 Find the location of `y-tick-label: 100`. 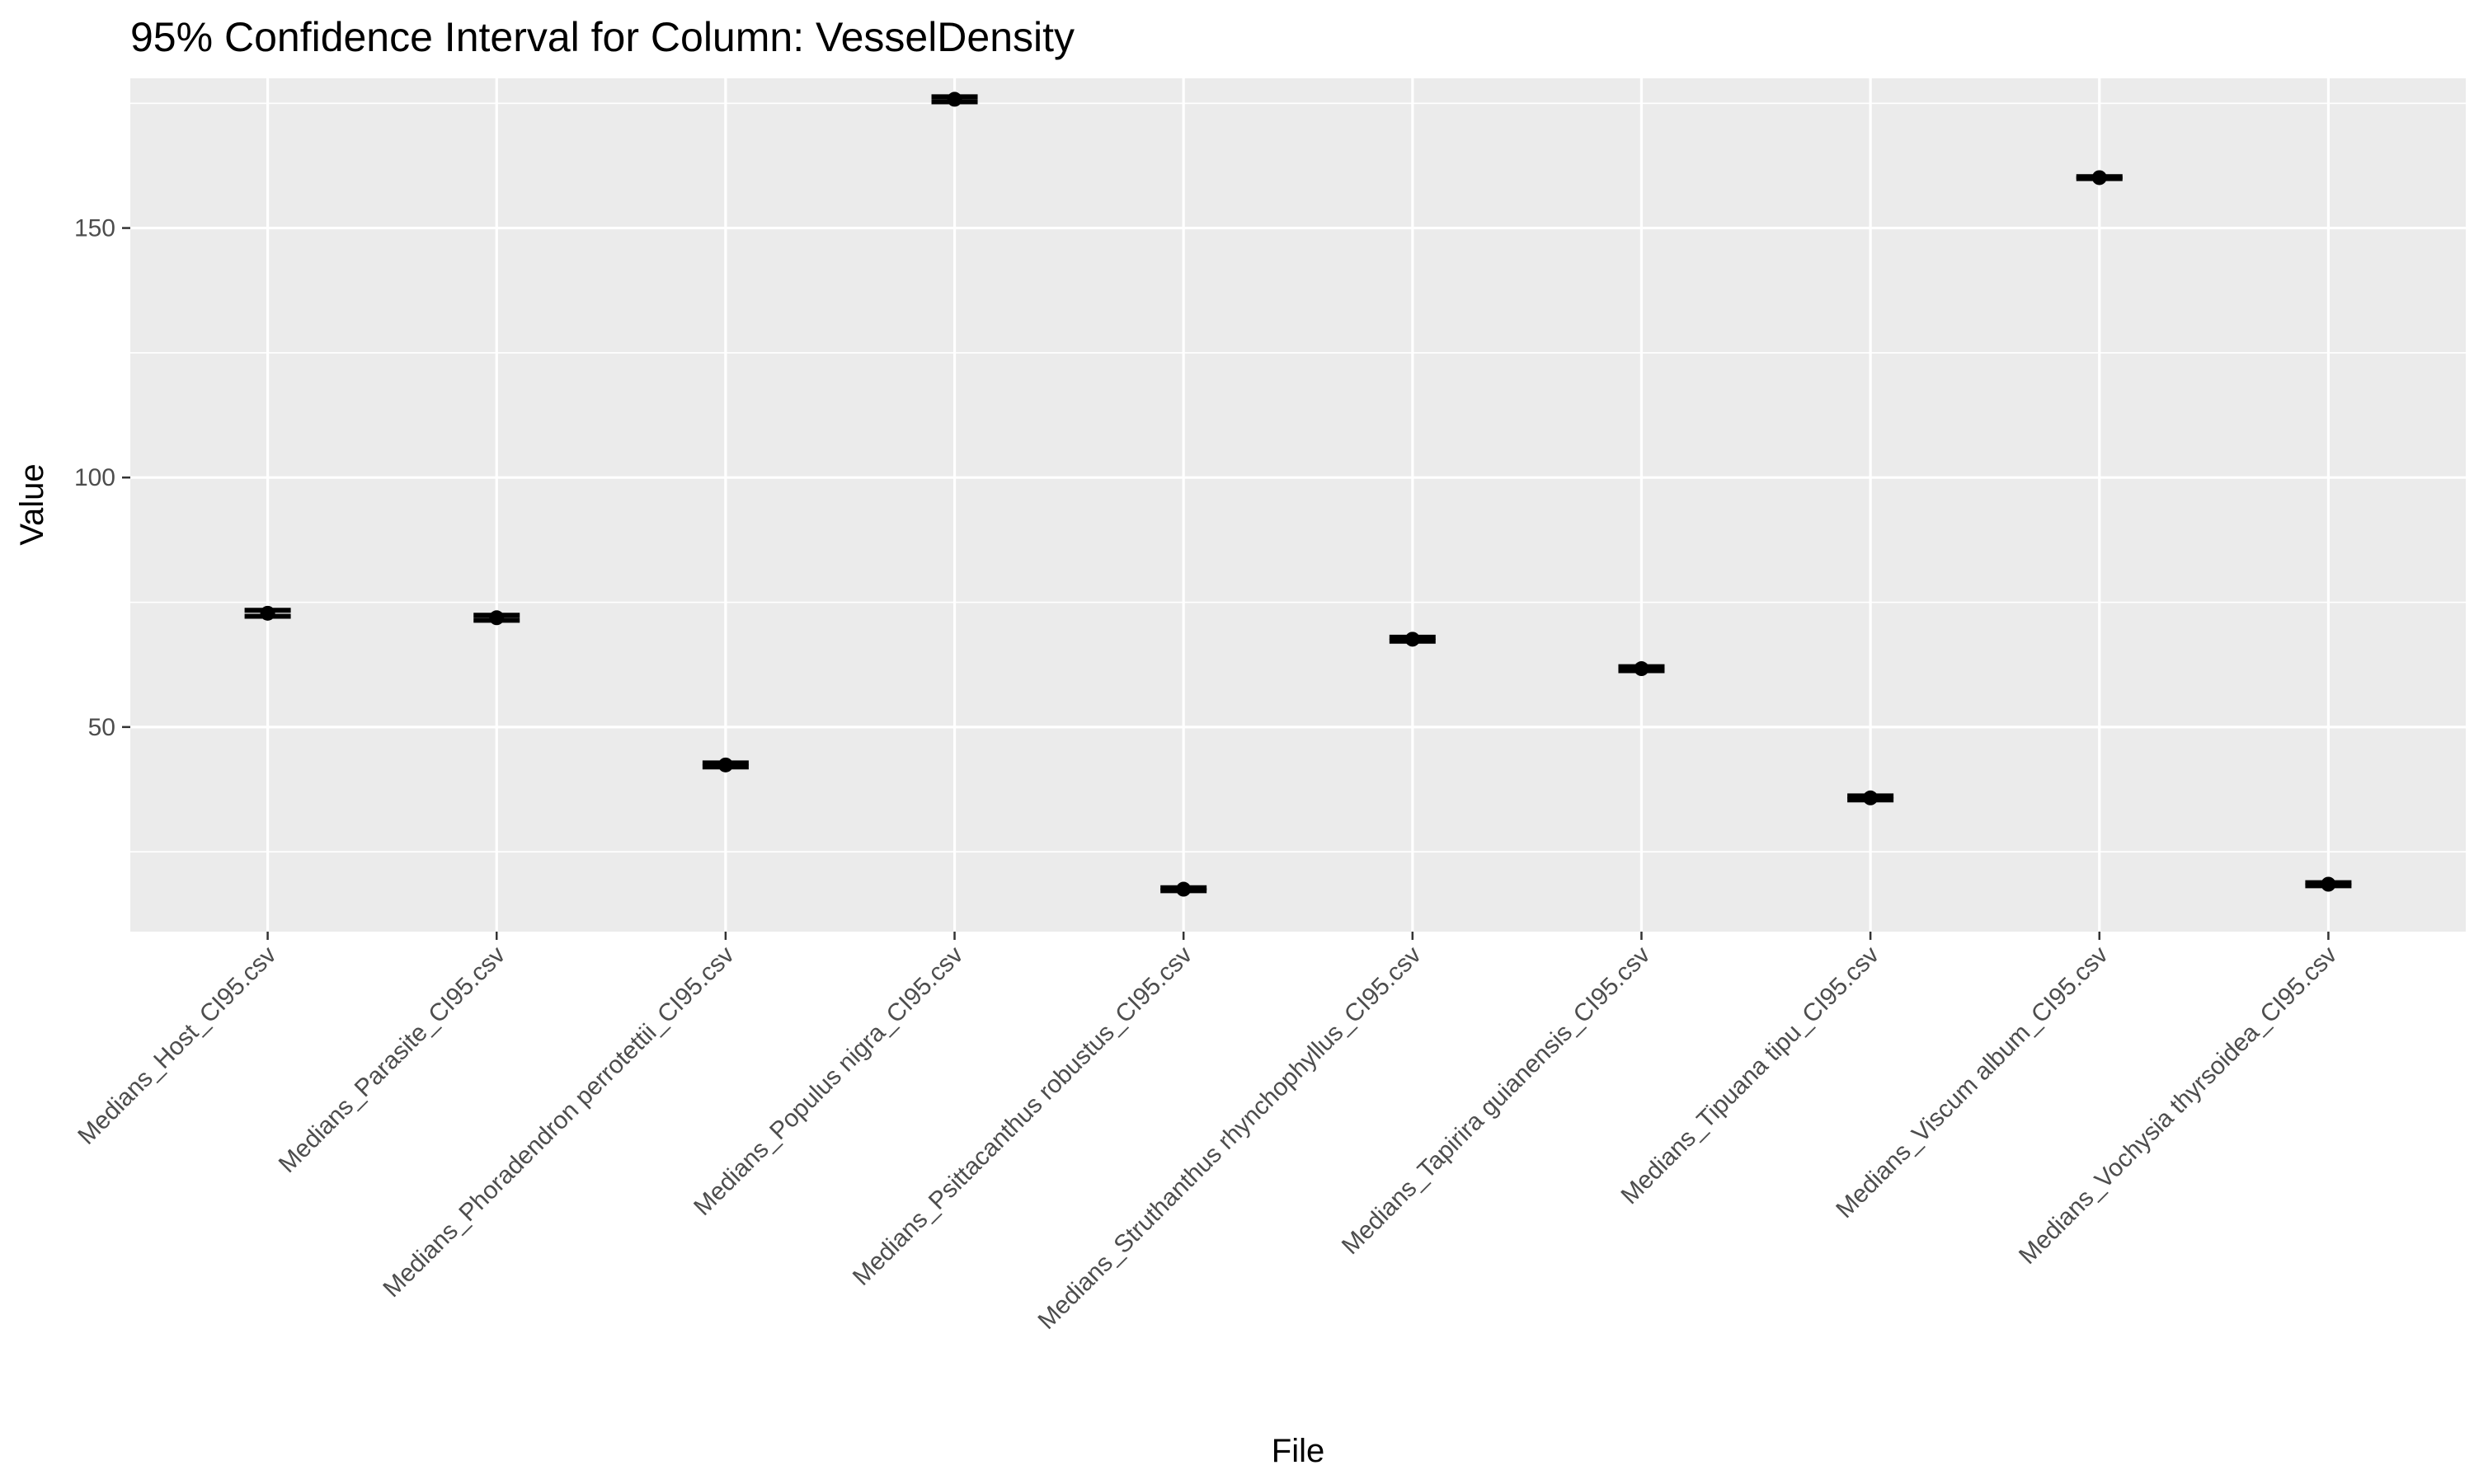

y-tick-label: 100 is located at coordinates (94, 477).